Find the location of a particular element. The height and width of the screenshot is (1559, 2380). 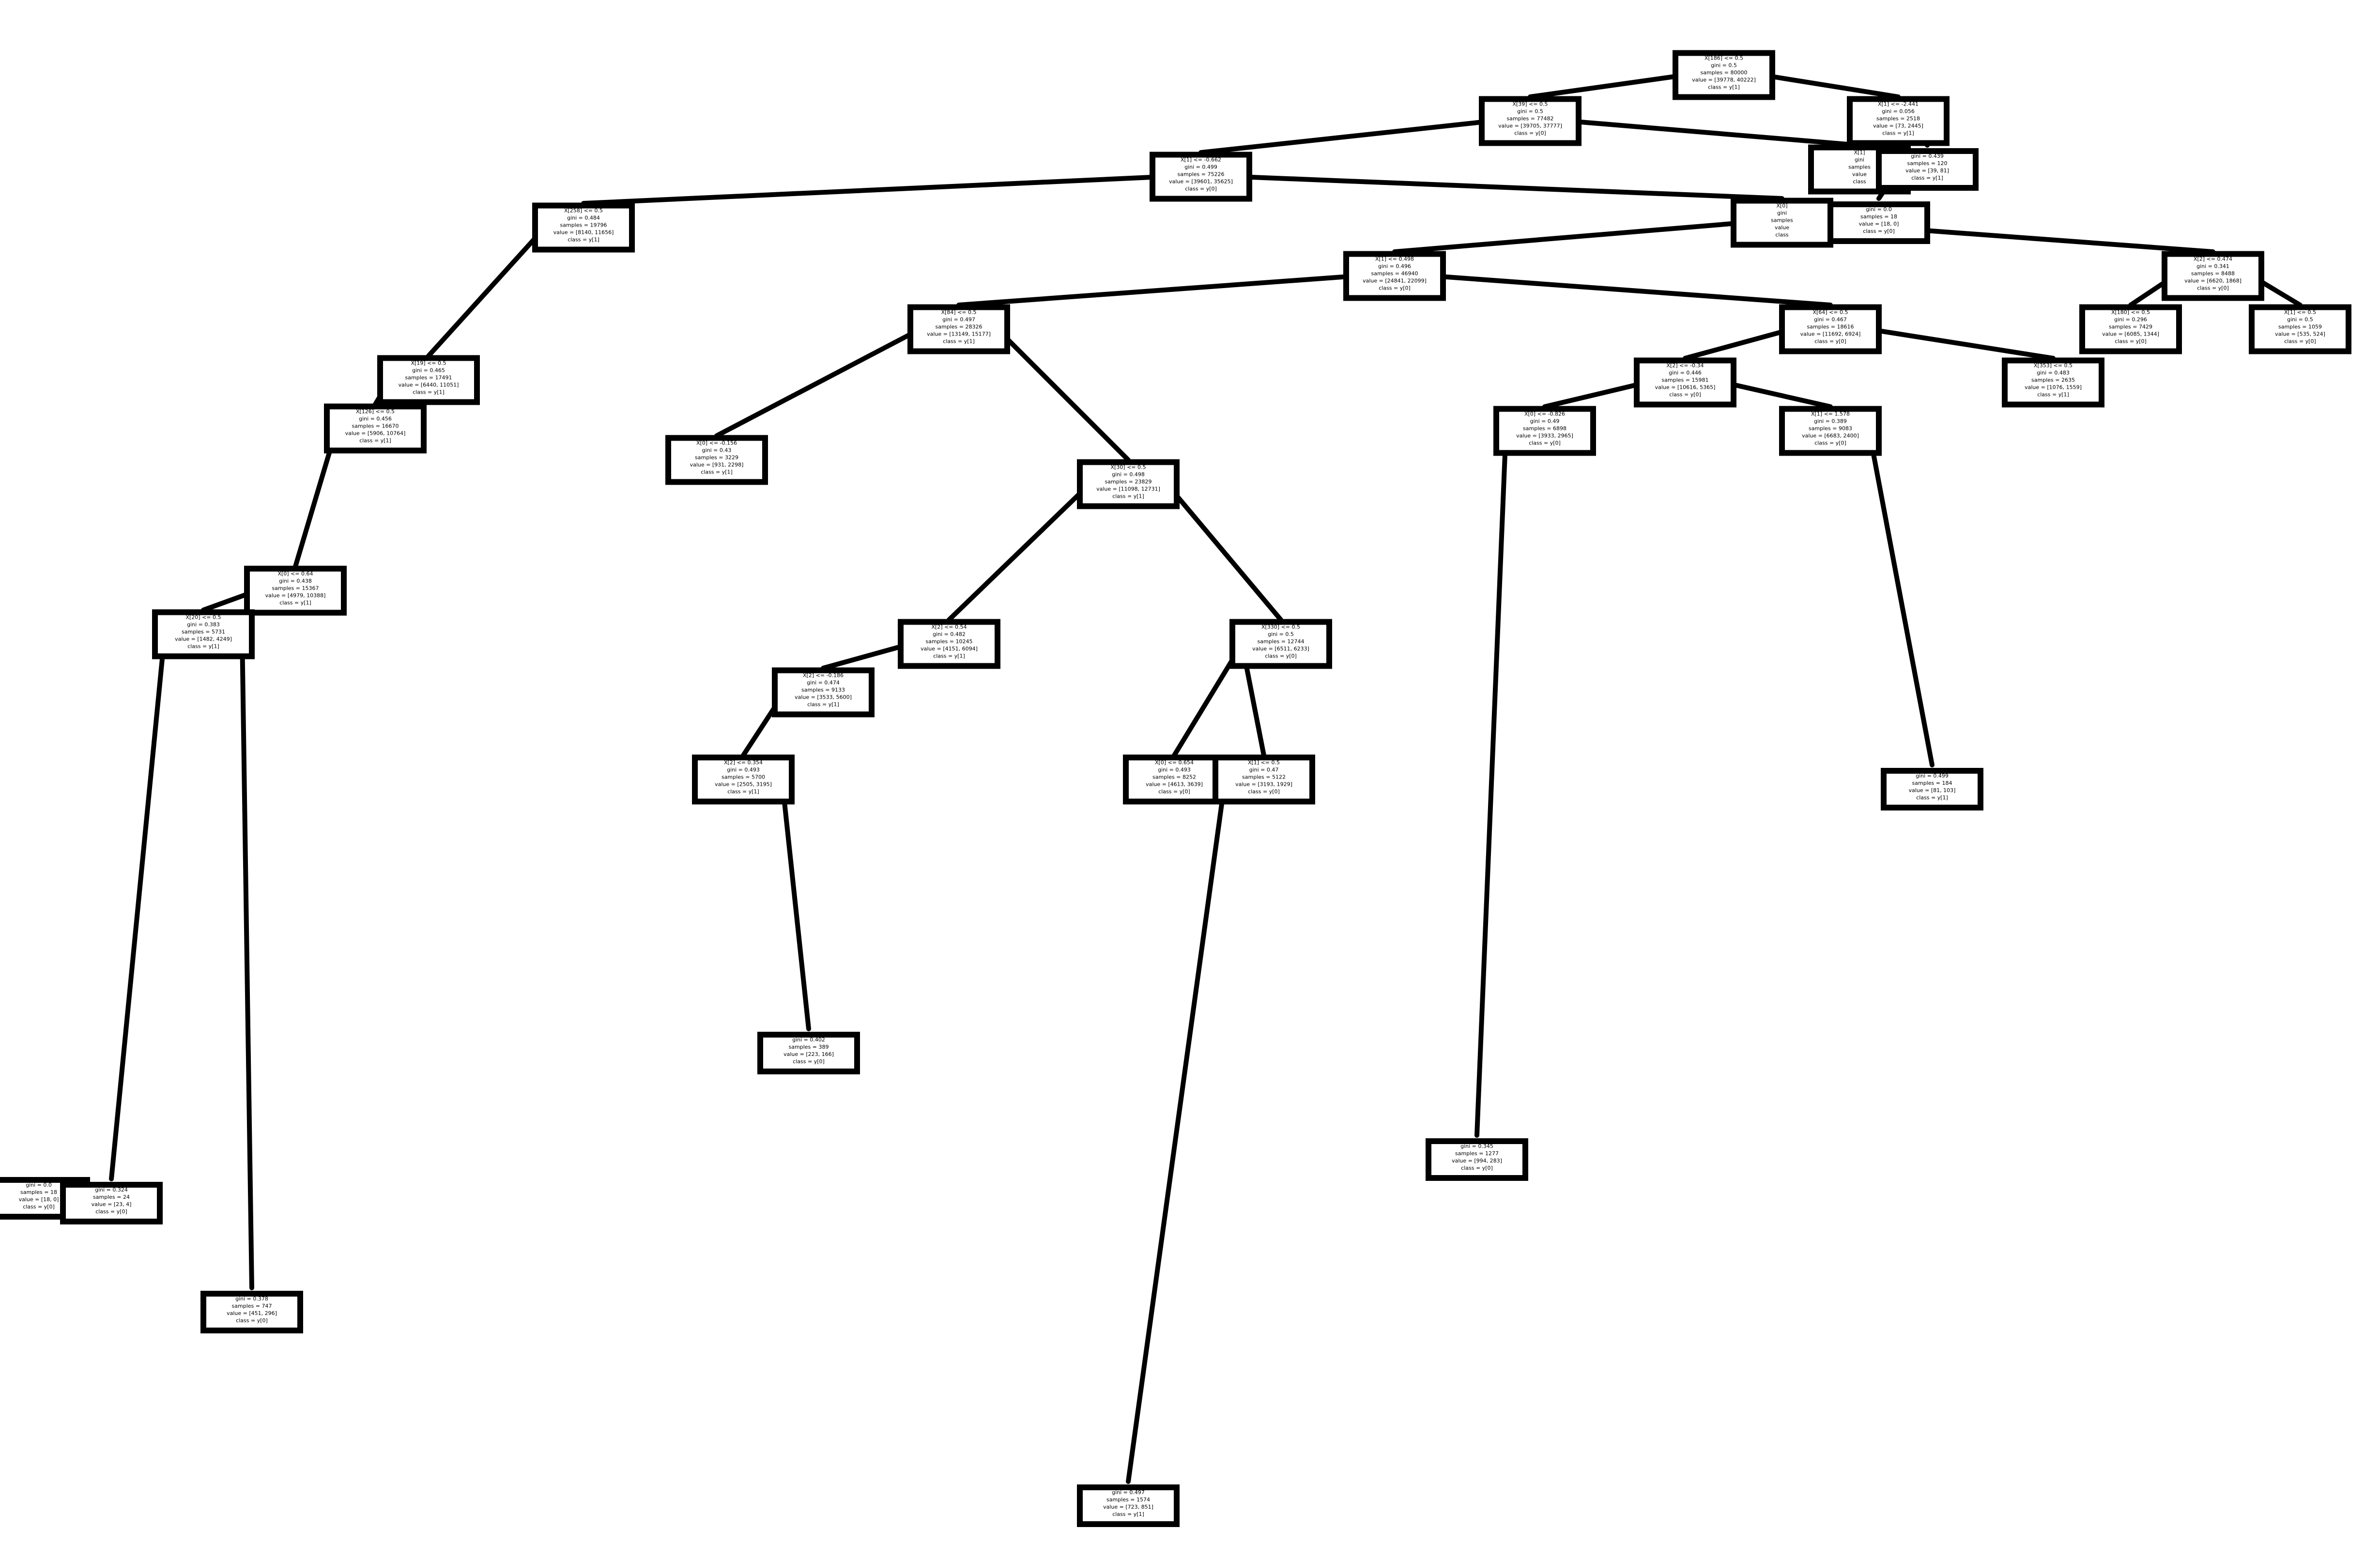

tree-edge-n30-n37 is located at coordinates (138, 907).